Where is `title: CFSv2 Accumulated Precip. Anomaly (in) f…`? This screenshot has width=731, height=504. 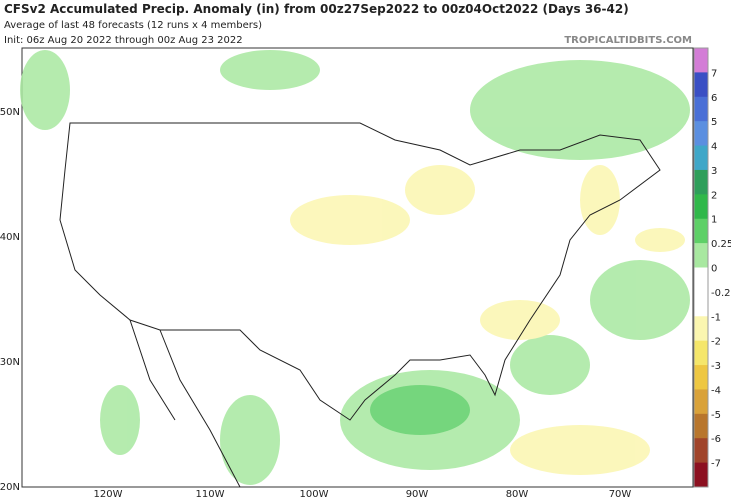 title: CFSv2 Accumulated Precip. Anomaly (in) f… is located at coordinates (316, 9).